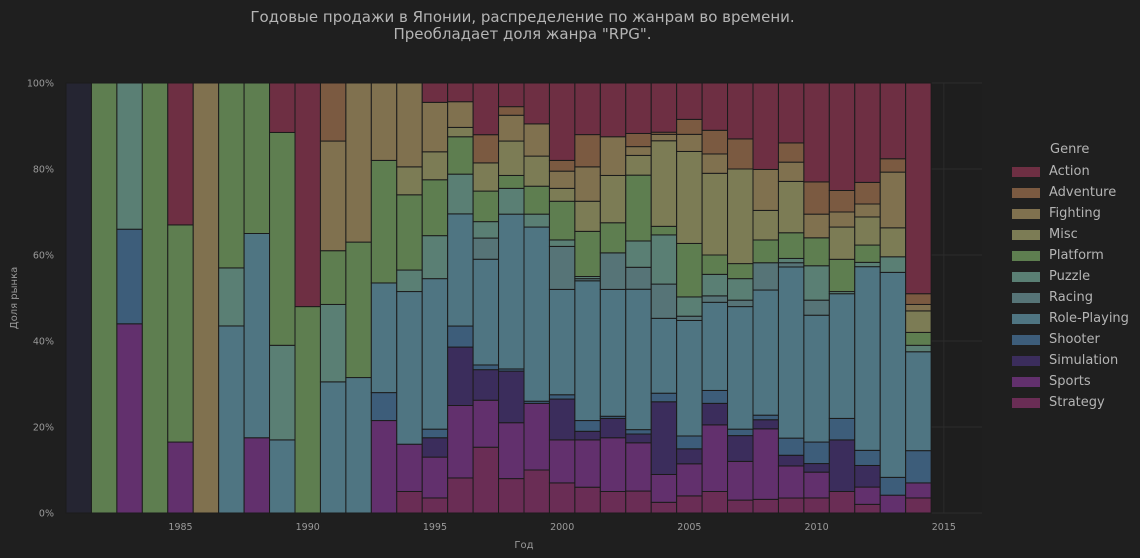 The width and height of the screenshot is (1140, 558). What do you see at coordinates (638, 254) in the screenshot?
I see `bar-segment-puzzle-2003` at bounding box center [638, 254].